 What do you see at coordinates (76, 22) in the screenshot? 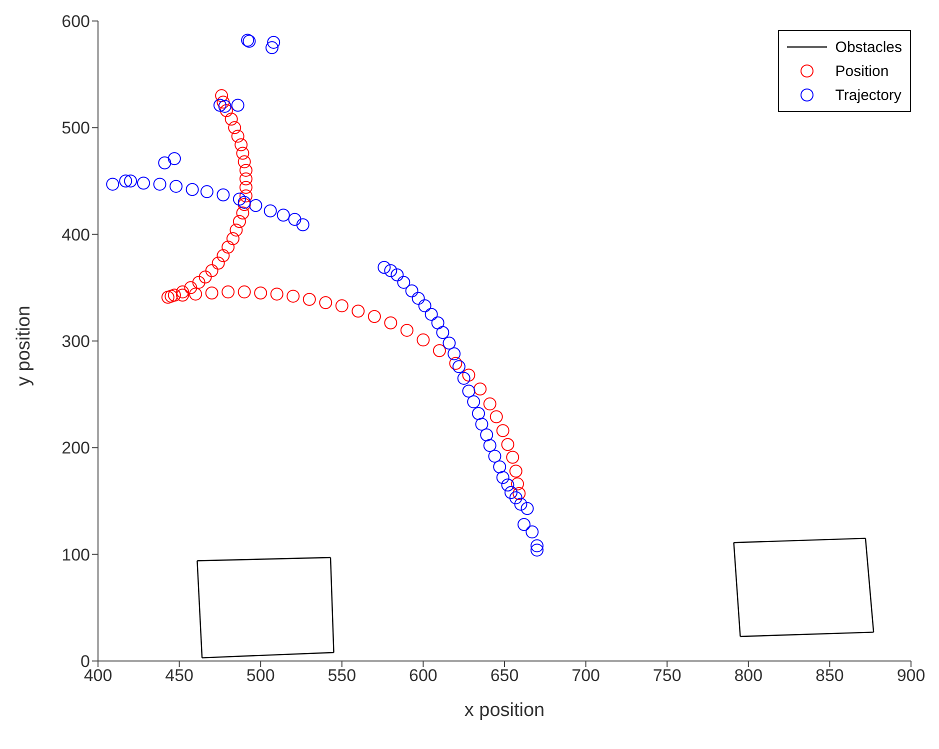
I see `y-tick-label: 600` at bounding box center [76, 22].